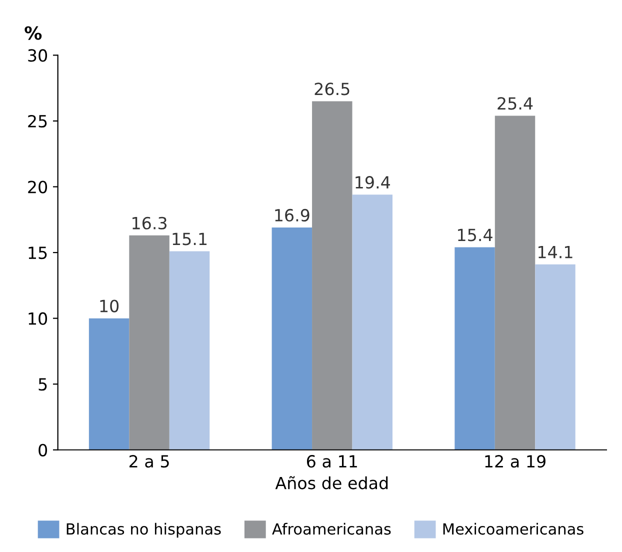 This screenshot has width=622, height=552. What do you see at coordinates (513, 528) in the screenshot?
I see `legend-label: Mexicoamericanas` at bounding box center [513, 528].